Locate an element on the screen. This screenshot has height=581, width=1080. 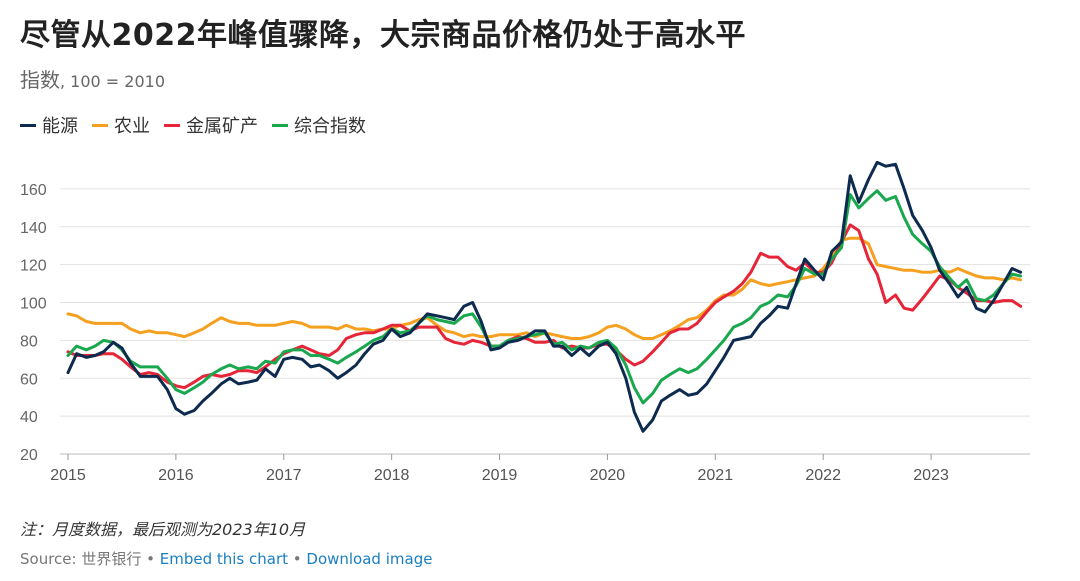
source-text: Source: 世界银行 is located at coordinates (81, 559).